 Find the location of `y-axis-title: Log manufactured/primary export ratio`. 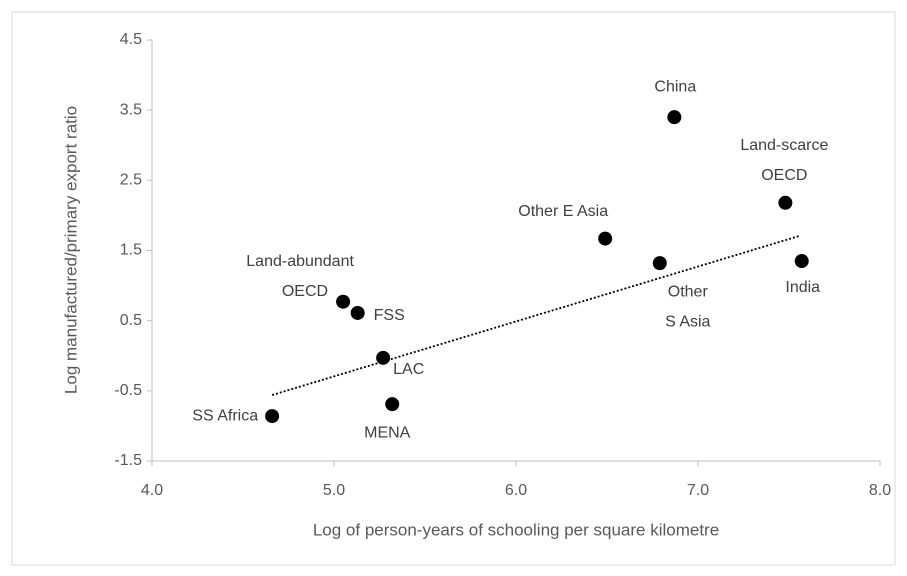

y-axis-title: Log manufactured/primary export ratio is located at coordinates (70, 250).